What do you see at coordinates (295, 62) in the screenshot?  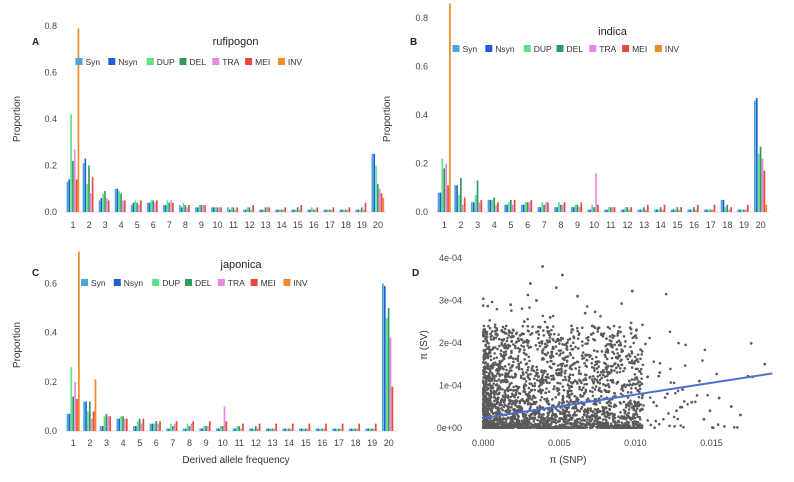 I see `legend-label: INV` at bounding box center [295, 62].